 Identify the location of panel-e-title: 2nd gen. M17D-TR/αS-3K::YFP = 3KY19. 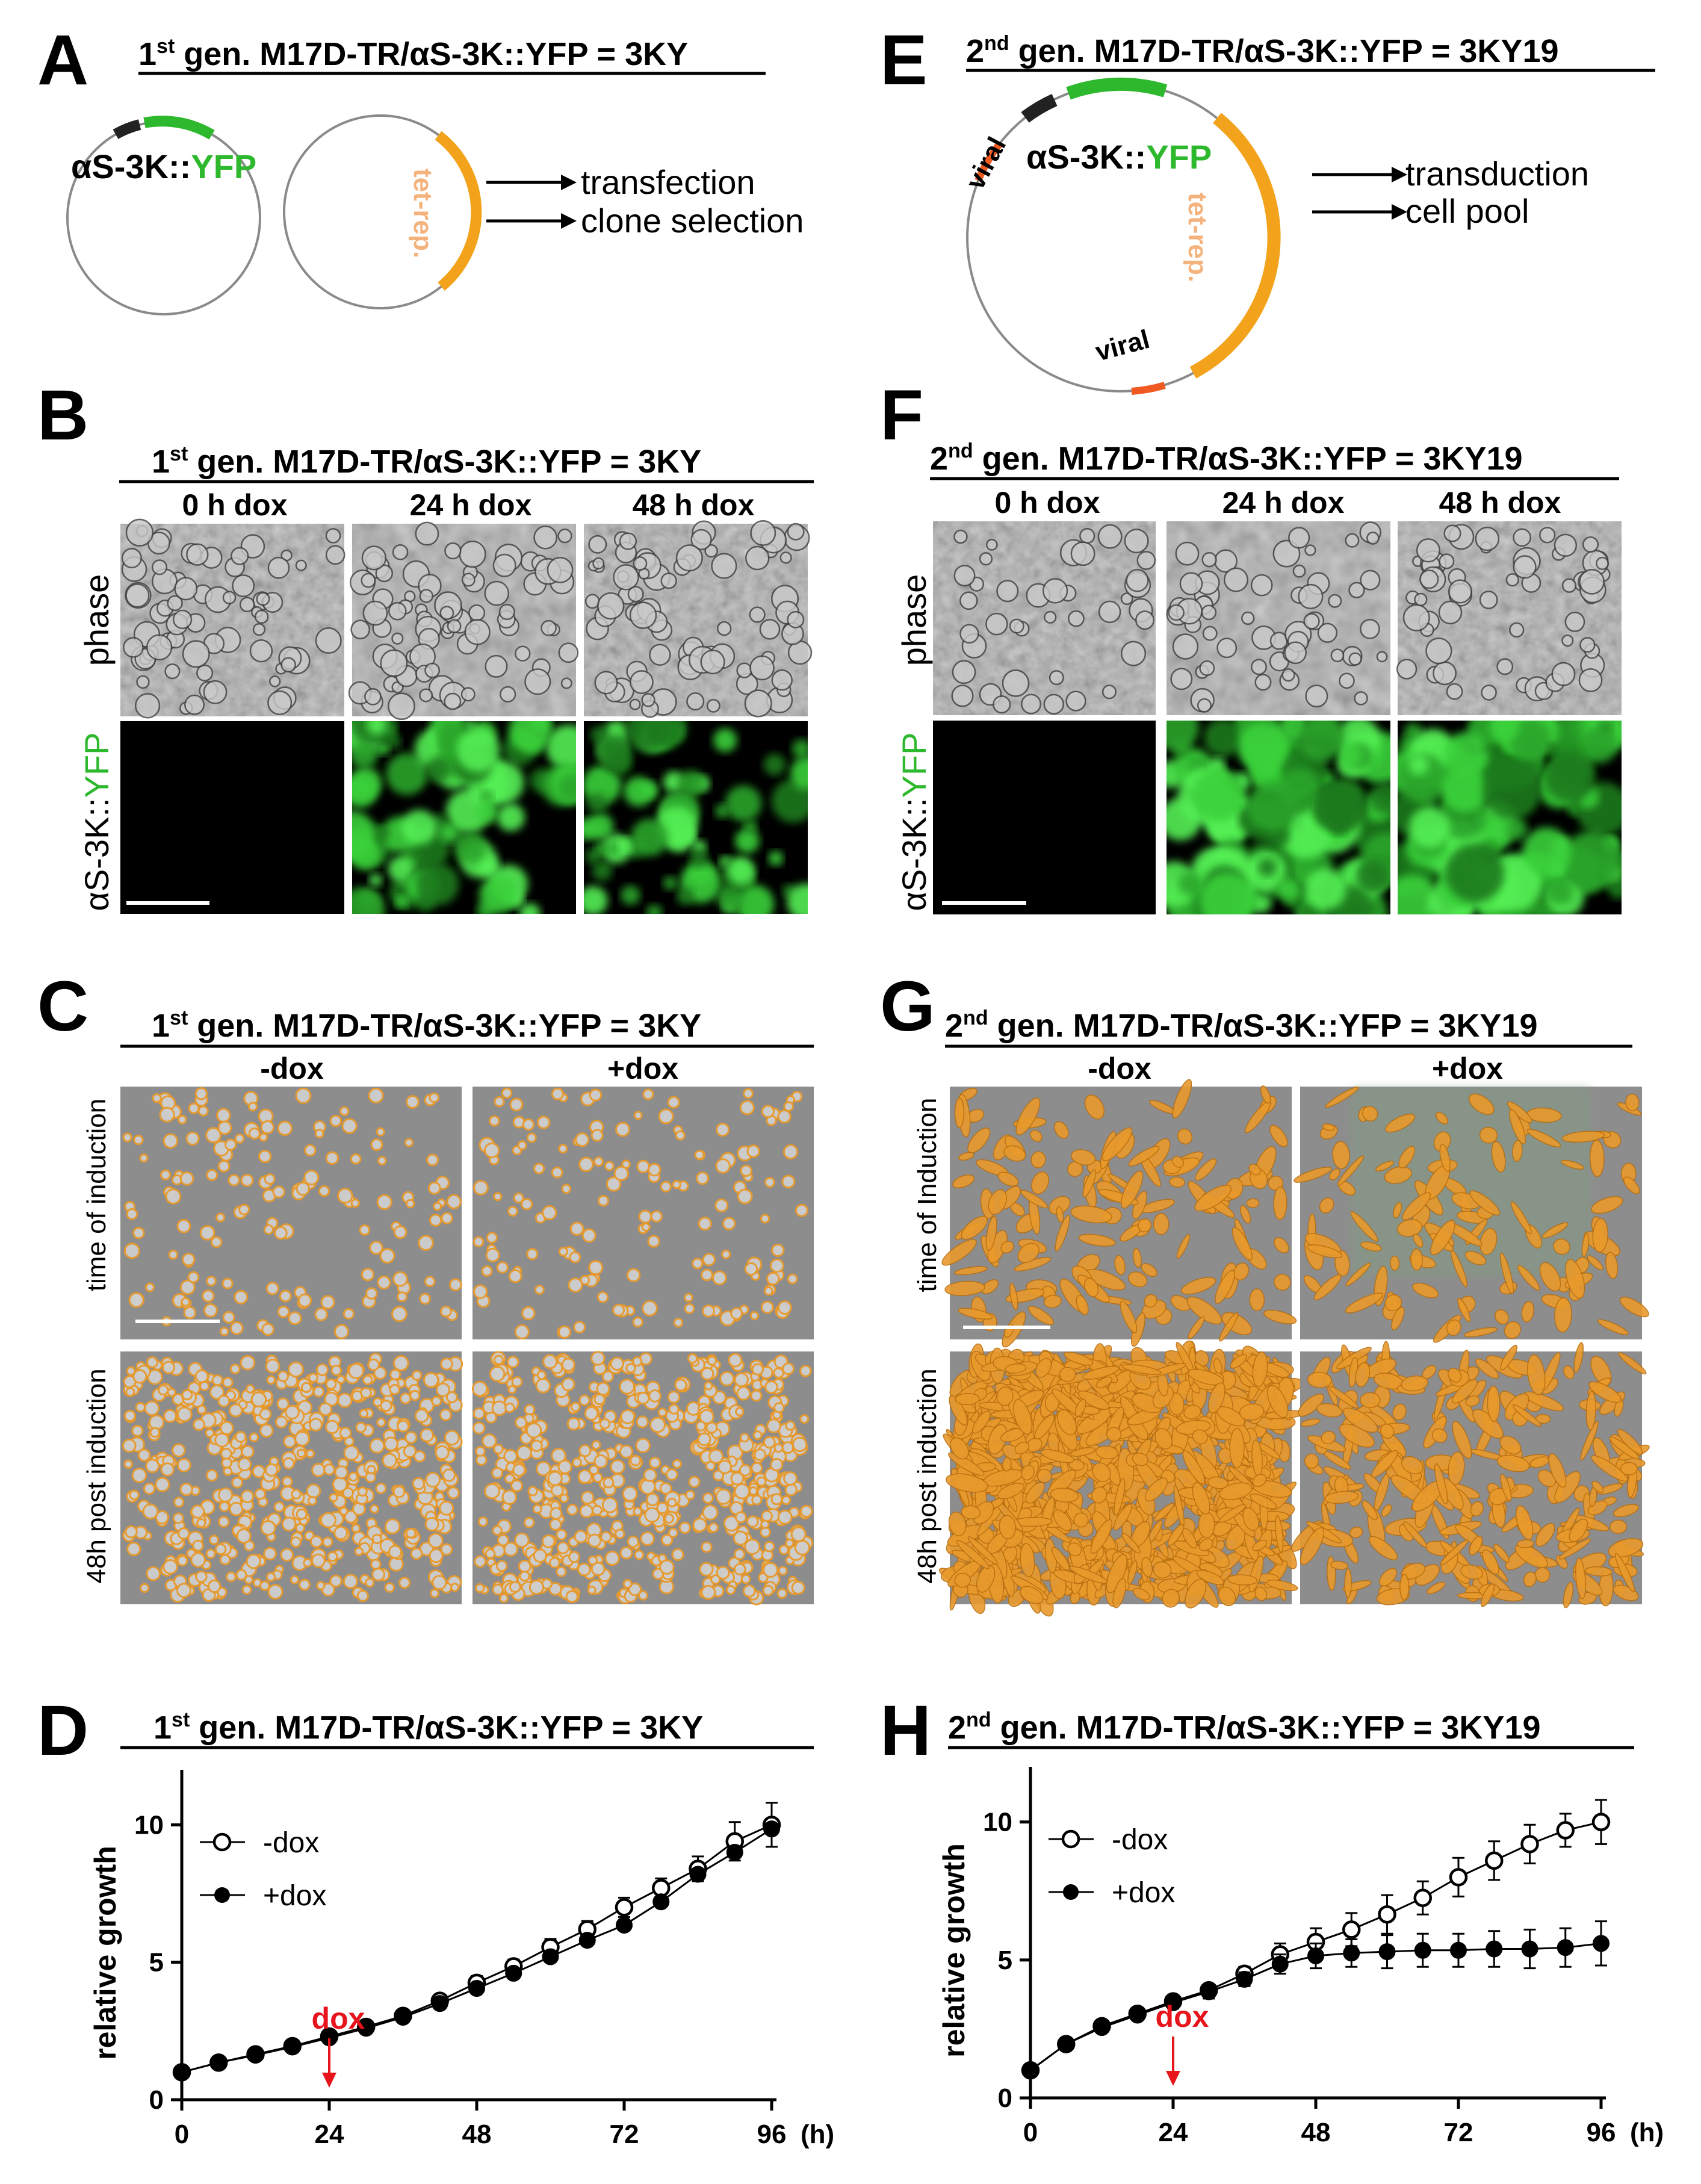
(1262, 50).